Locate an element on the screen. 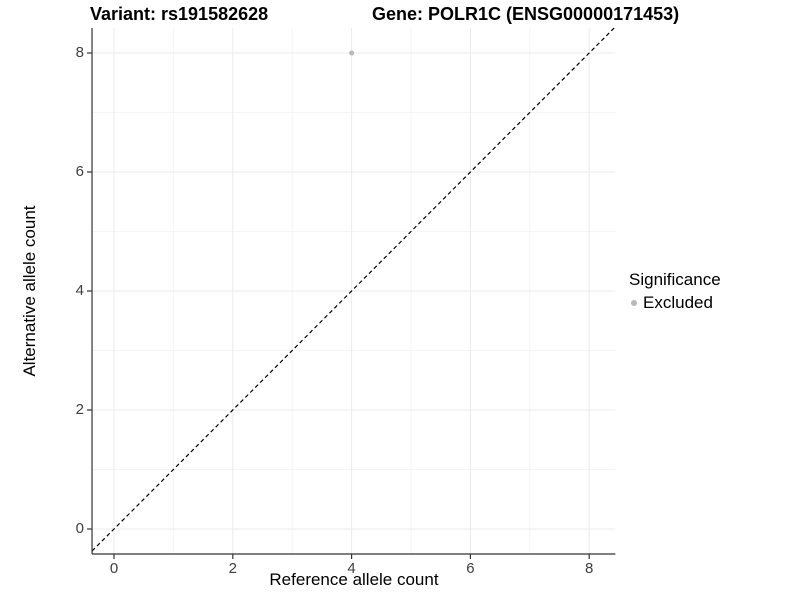 The height and width of the screenshot is (600, 800). x-tick-label: 8 is located at coordinates (589, 568).